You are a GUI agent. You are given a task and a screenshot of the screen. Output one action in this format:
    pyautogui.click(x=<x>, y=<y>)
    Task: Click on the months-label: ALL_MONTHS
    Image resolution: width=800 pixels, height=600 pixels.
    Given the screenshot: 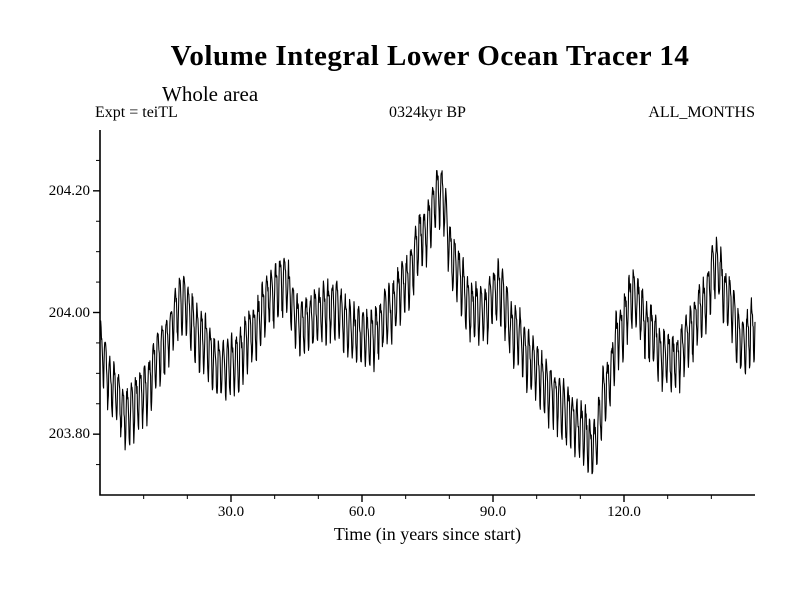 What is the action you would take?
    pyautogui.click(x=701, y=112)
    